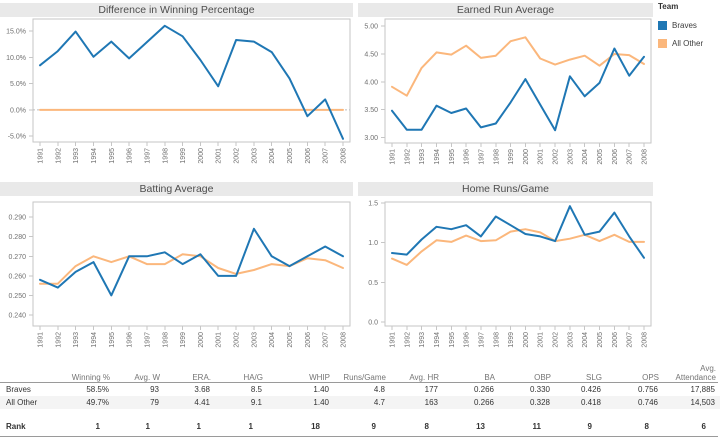 This screenshot has width=720, height=441. Describe the element at coordinates (647, 389) in the screenshot. I see `table-cell: 0.756` at that location.